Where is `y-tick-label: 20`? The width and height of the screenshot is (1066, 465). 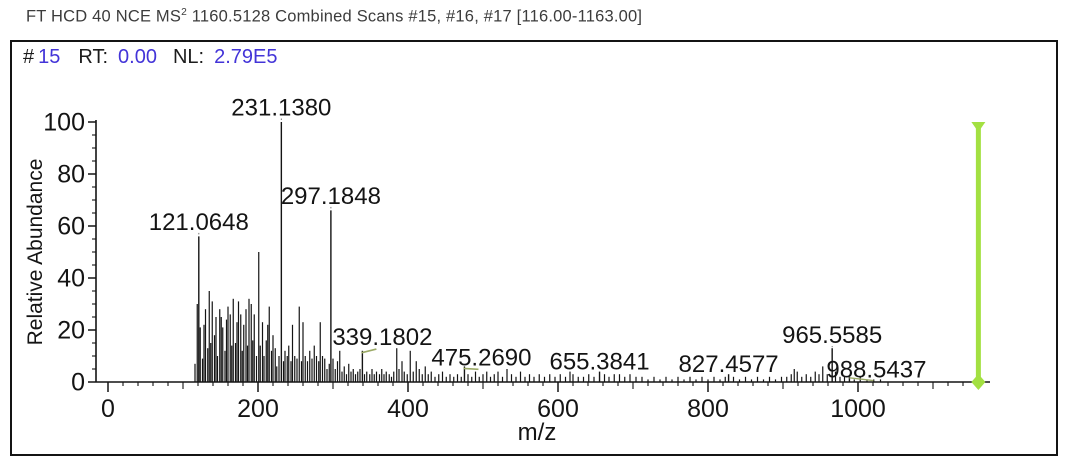
y-tick-label: 20 is located at coordinates (71, 331).